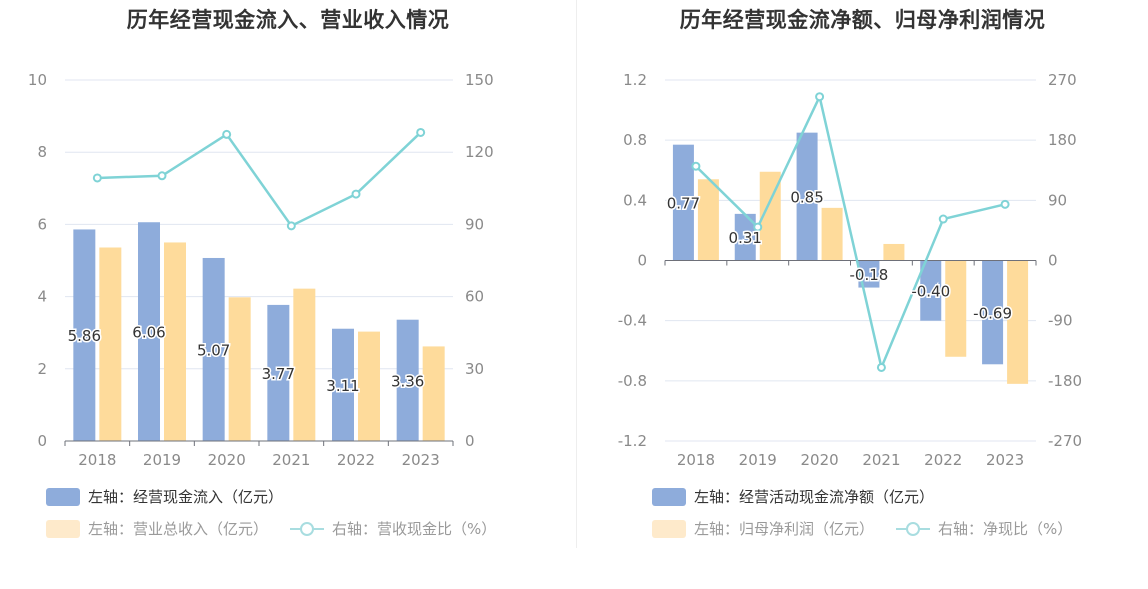 The width and height of the screenshot is (1148, 589). Describe the element at coordinates (393, 528) in the screenshot. I see `legend-item-cash-ratio: 右轴：营收现金比（%）` at that location.